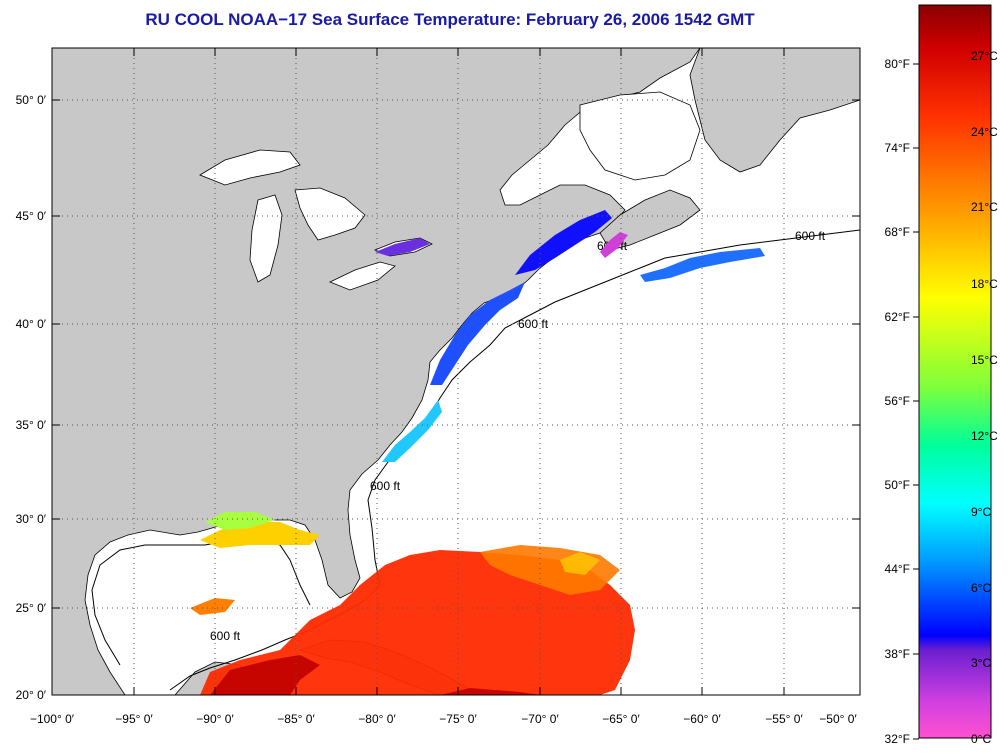 The height and width of the screenshot is (754, 1008). I want to click on lon-label: −50° 0′, so click(838, 719).